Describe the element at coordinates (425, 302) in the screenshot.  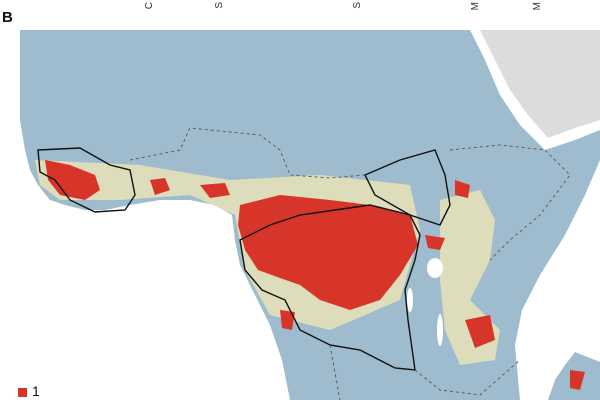
I see `lake` at that location.